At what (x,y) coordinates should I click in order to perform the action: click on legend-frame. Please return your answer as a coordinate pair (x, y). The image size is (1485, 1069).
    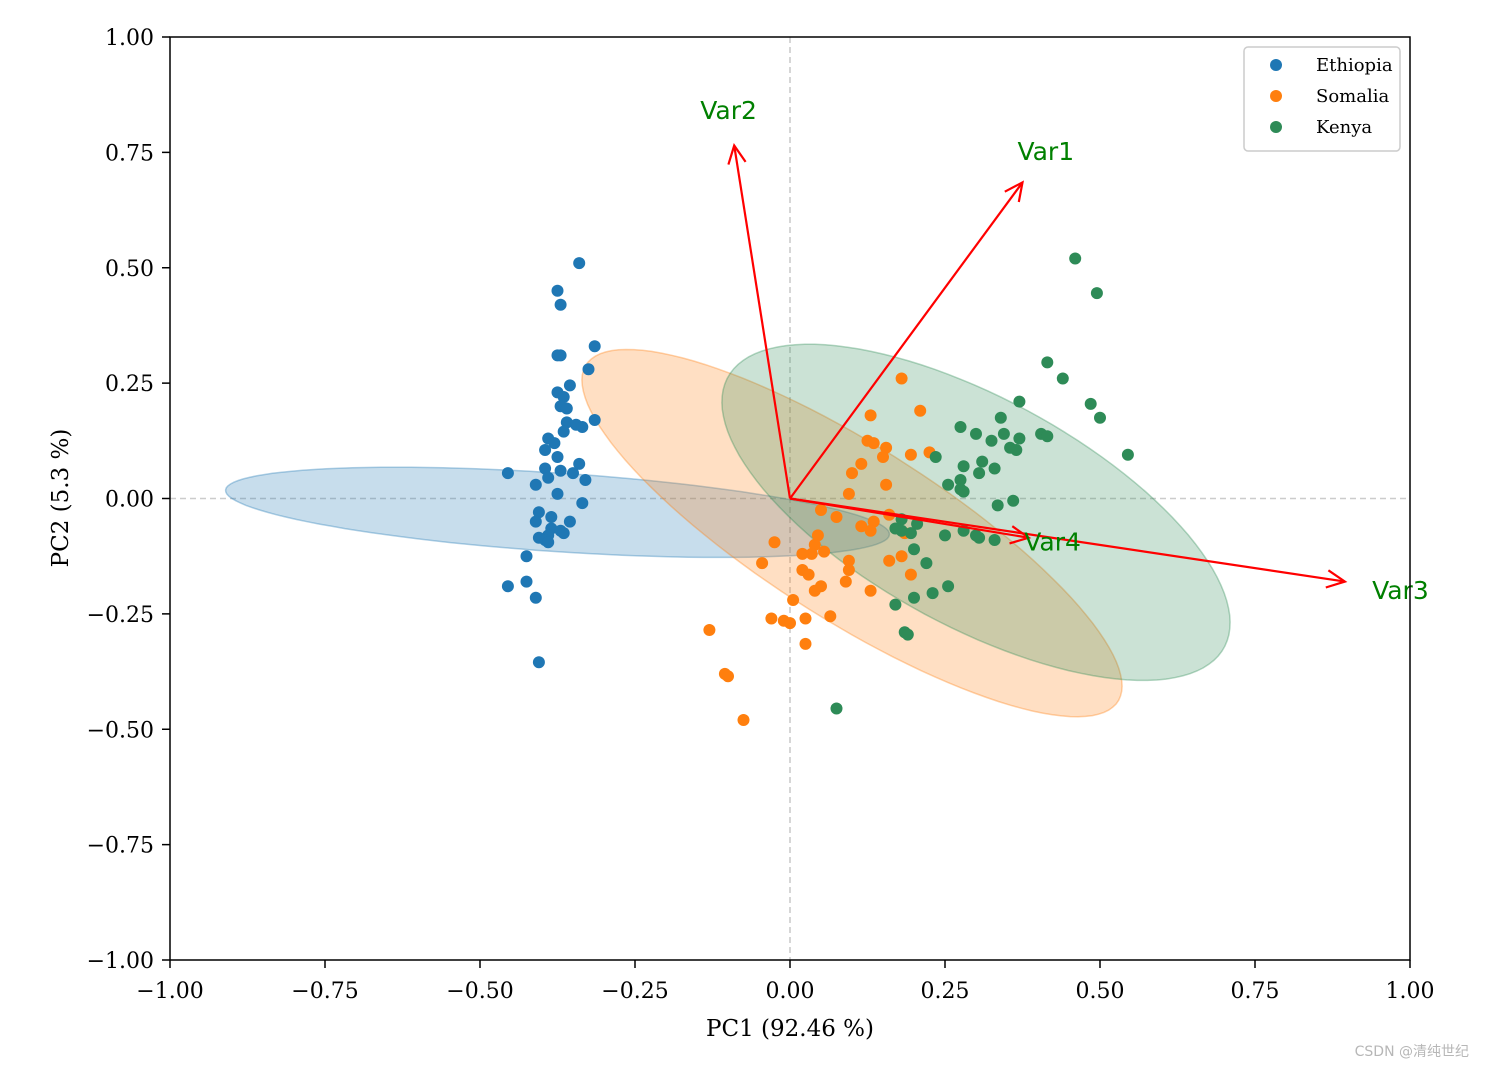
    Looking at the image, I should click on (1322, 99).